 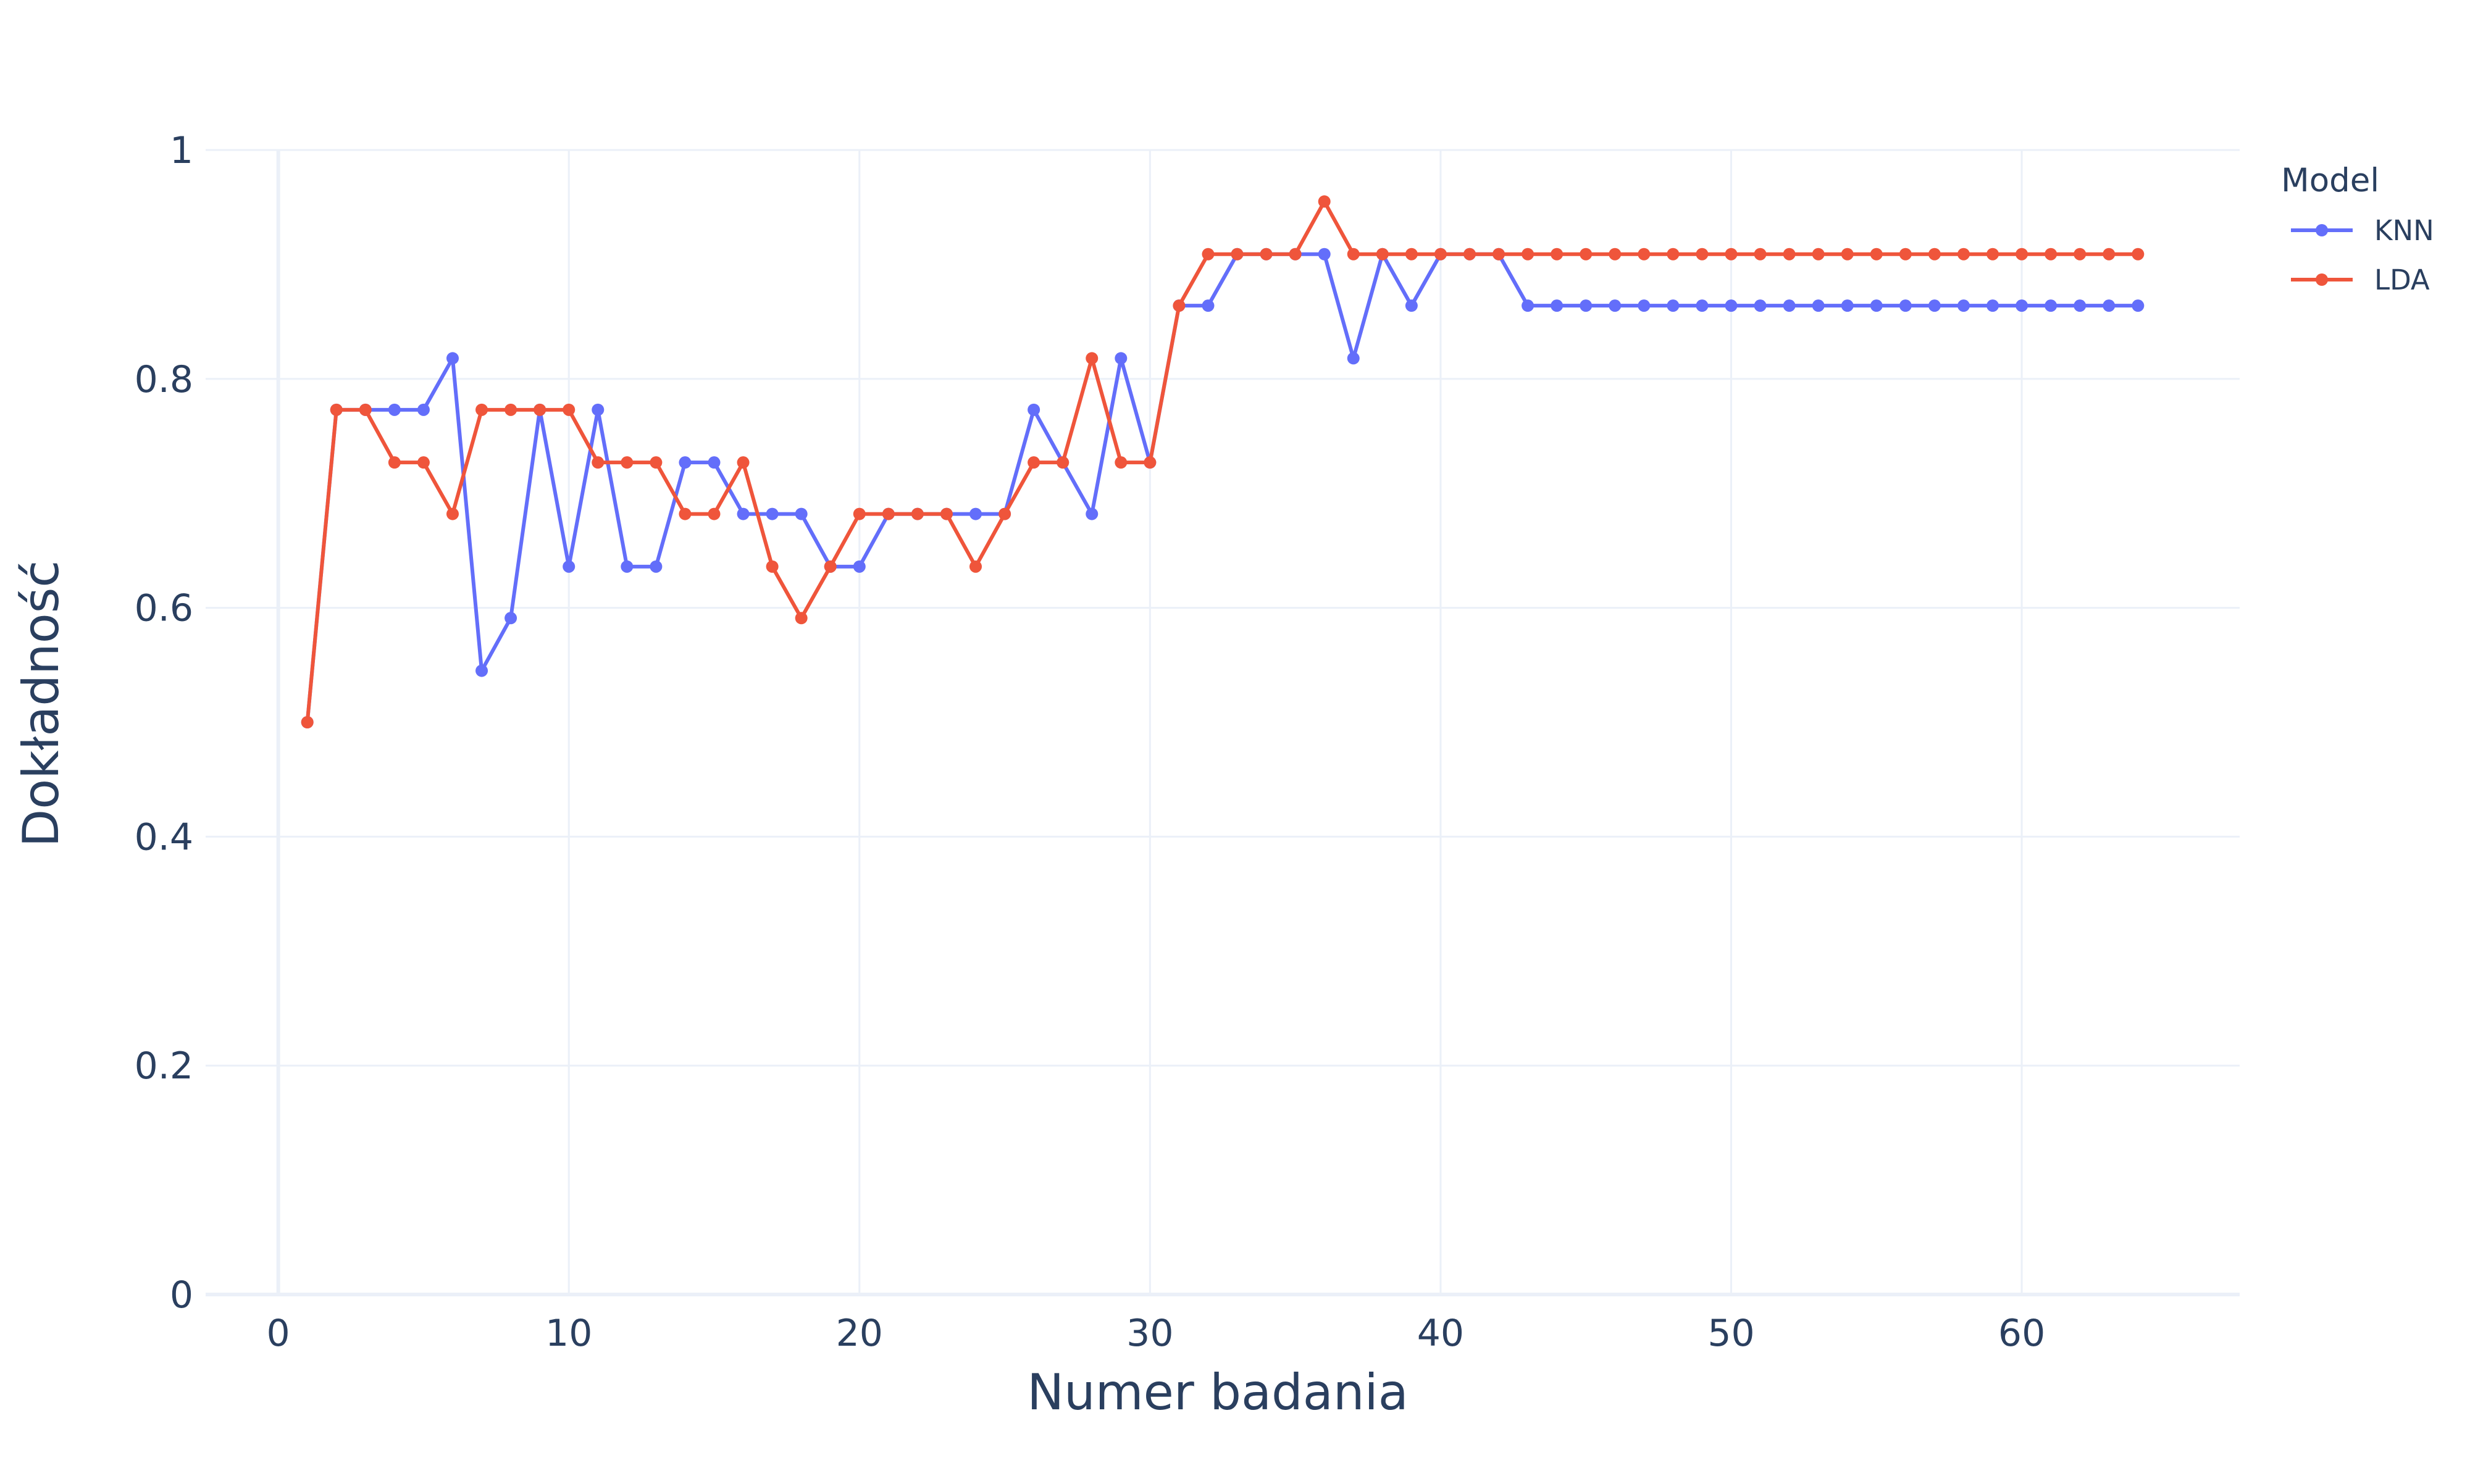 I want to click on legend-items: KNN LDA, so click(x=2362, y=255).